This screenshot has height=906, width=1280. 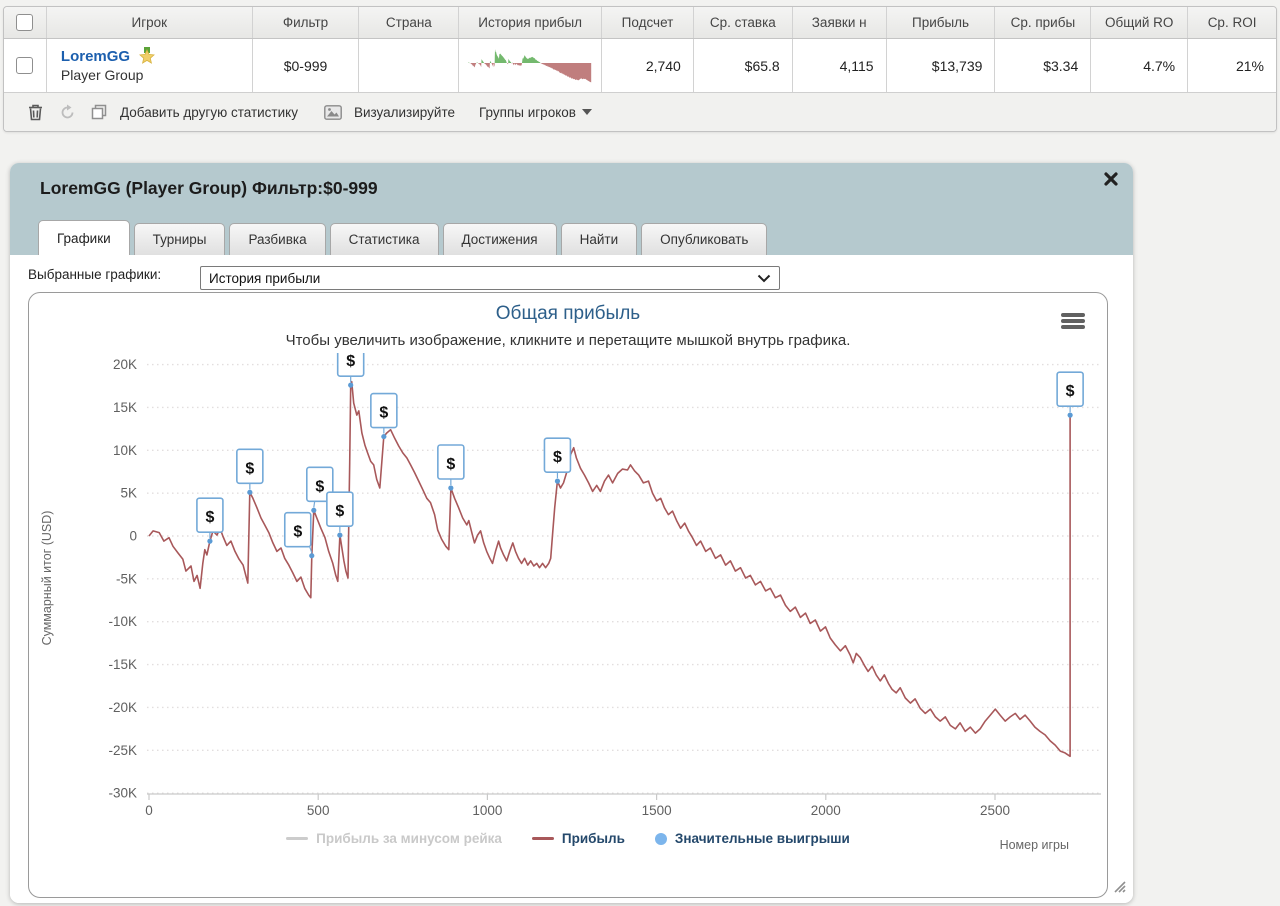 What do you see at coordinates (940, 22) in the screenshot?
I see `column-header-8: Прибыль` at bounding box center [940, 22].